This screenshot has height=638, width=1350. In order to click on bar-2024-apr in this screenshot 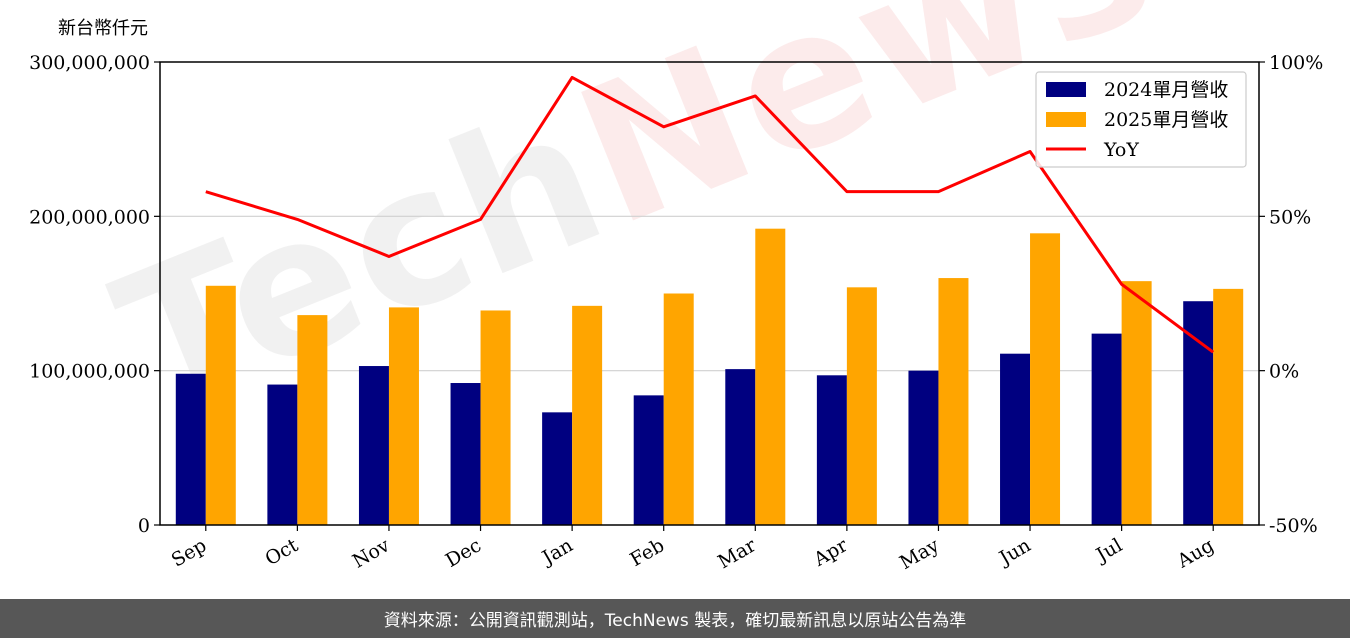, I will do `click(831, 450)`.